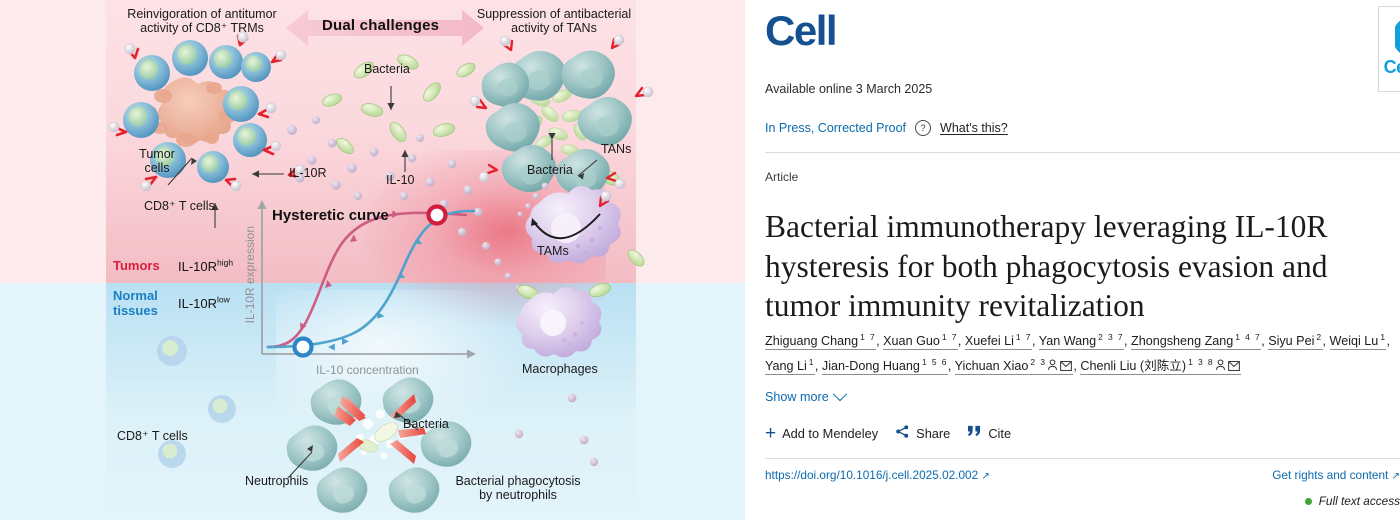 Image resolution: width=1400 pixels, height=520 pixels. What do you see at coordinates (1389, 49) in the screenshot?
I see `cellpress-logo-box: CellPress` at bounding box center [1389, 49].